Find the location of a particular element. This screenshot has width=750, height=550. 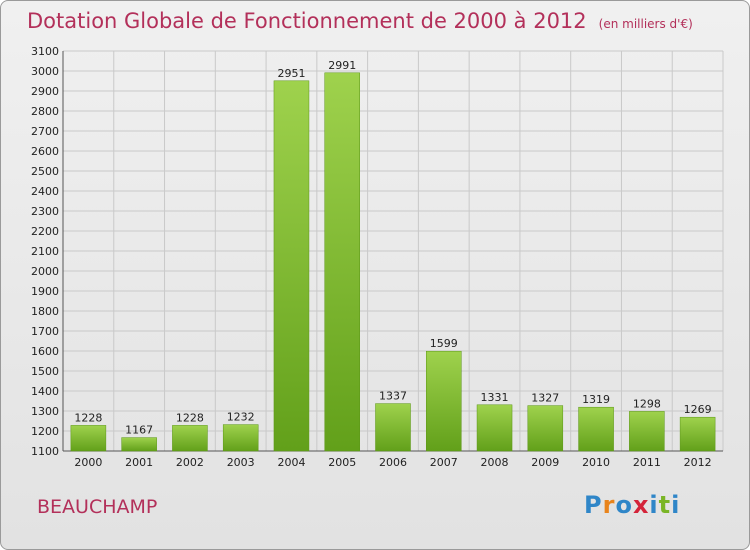

y-tick-label: 1300 is located at coordinates (45, 411).